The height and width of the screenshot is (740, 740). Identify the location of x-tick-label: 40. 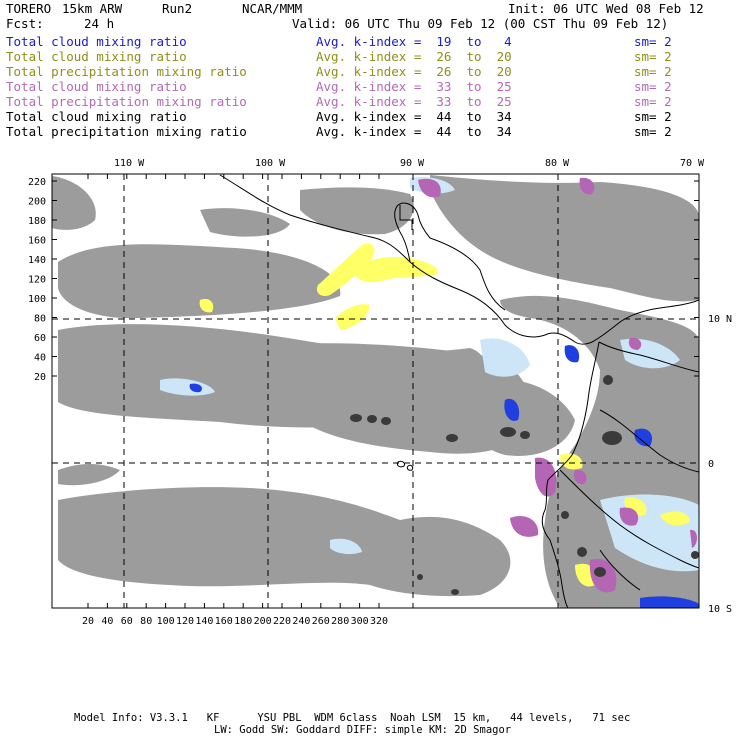
(107, 621).